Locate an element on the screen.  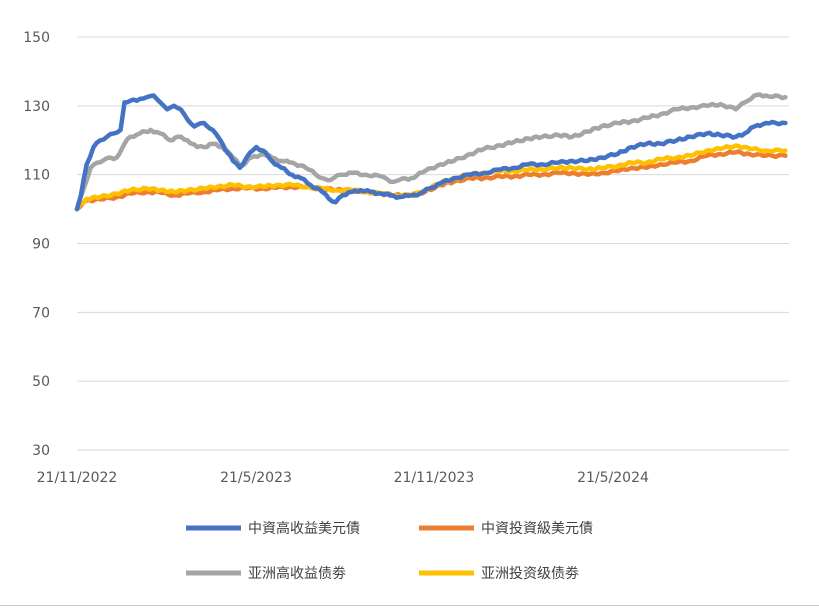
y-tick-label: 150 is located at coordinates (36, 38).